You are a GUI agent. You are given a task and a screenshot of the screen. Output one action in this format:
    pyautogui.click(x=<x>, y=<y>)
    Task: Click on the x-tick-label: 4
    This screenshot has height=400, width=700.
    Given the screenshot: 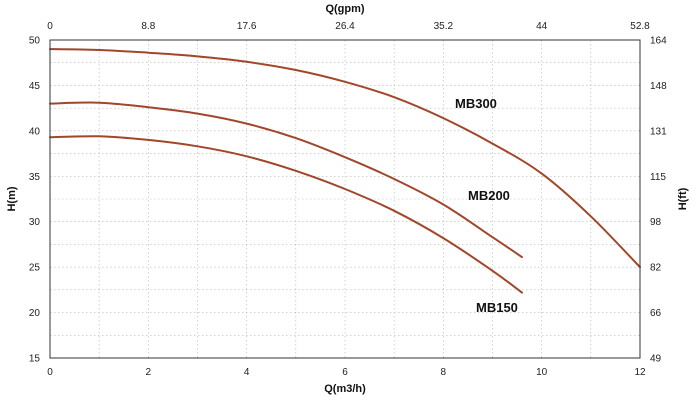 What is the action you would take?
    pyautogui.click(x=247, y=372)
    